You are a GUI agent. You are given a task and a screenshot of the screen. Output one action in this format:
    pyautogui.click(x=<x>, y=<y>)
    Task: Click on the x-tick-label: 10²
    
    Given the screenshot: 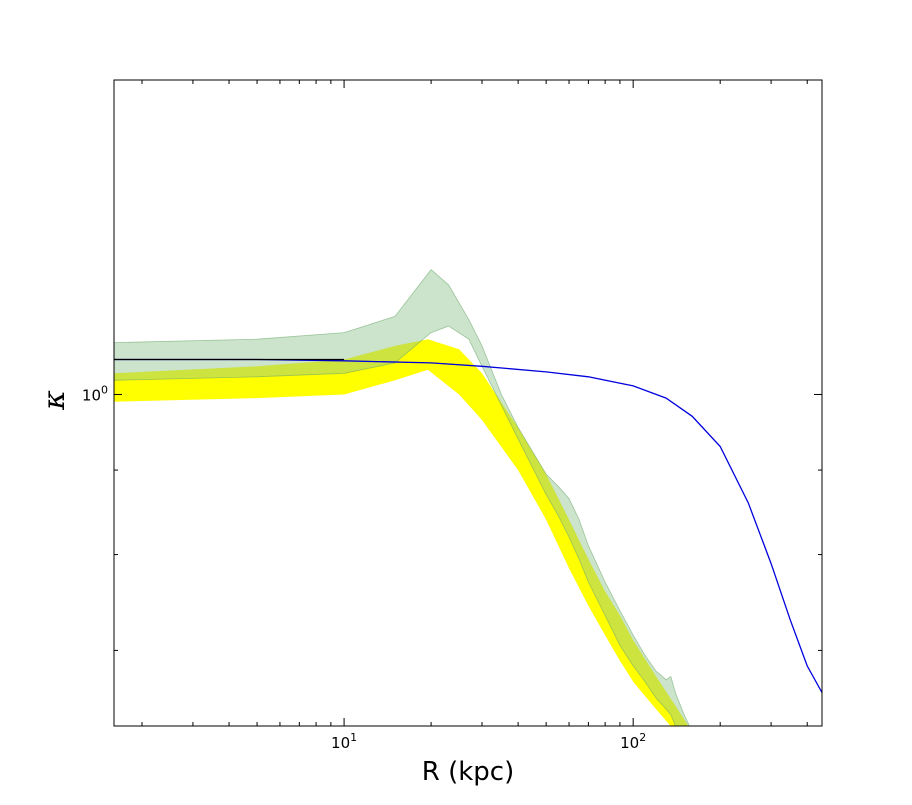 What is the action you would take?
    pyautogui.click(x=633, y=741)
    